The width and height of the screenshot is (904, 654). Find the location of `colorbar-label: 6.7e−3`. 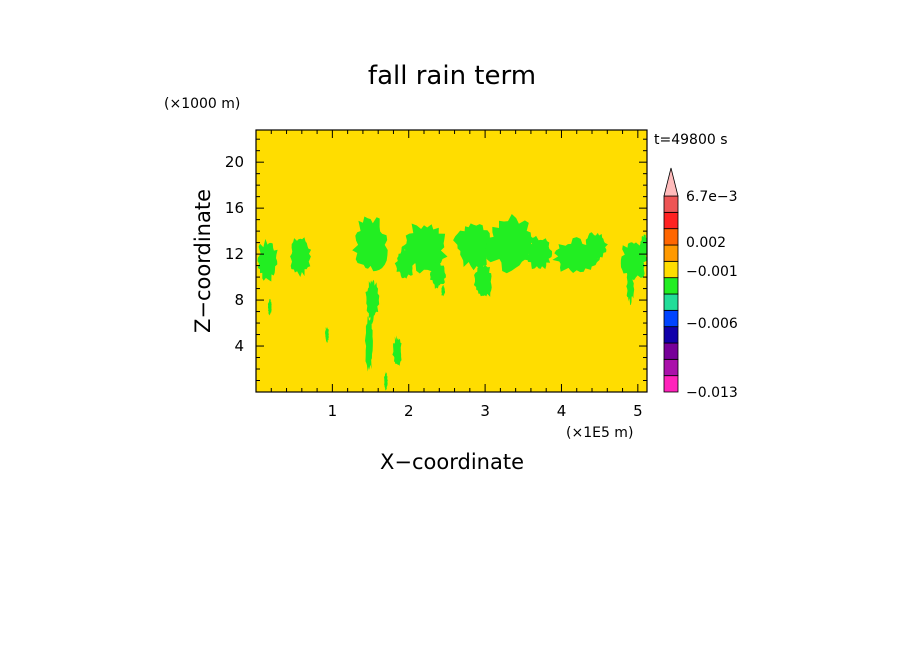

colorbar-label: 6.7e−3 is located at coordinates (712, 197).